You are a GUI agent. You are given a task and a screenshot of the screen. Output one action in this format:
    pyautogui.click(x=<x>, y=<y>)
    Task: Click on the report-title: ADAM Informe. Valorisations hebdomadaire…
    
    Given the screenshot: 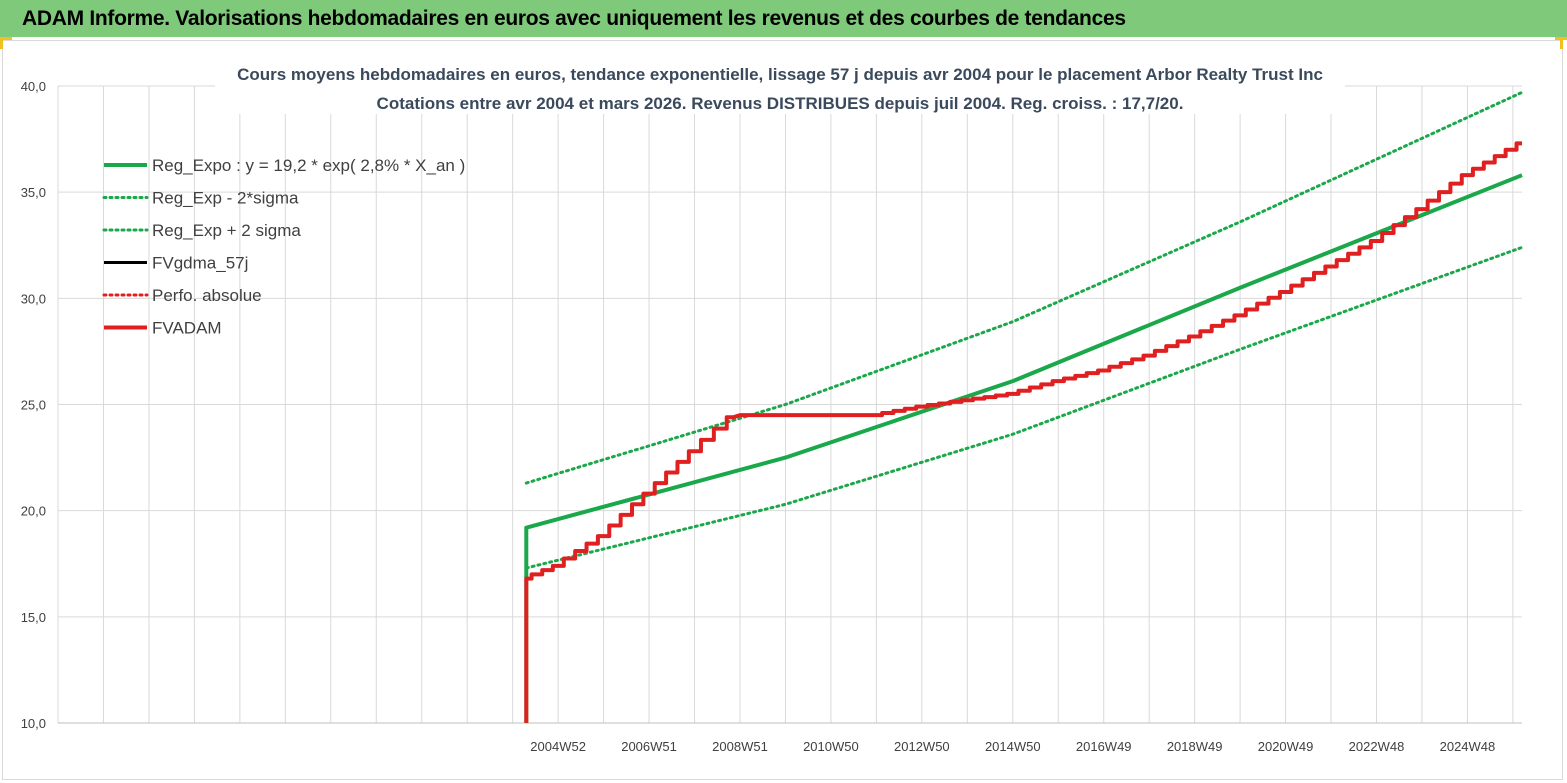 What is the action you would take?
    pyautogui.click(x=574, y=18)
    